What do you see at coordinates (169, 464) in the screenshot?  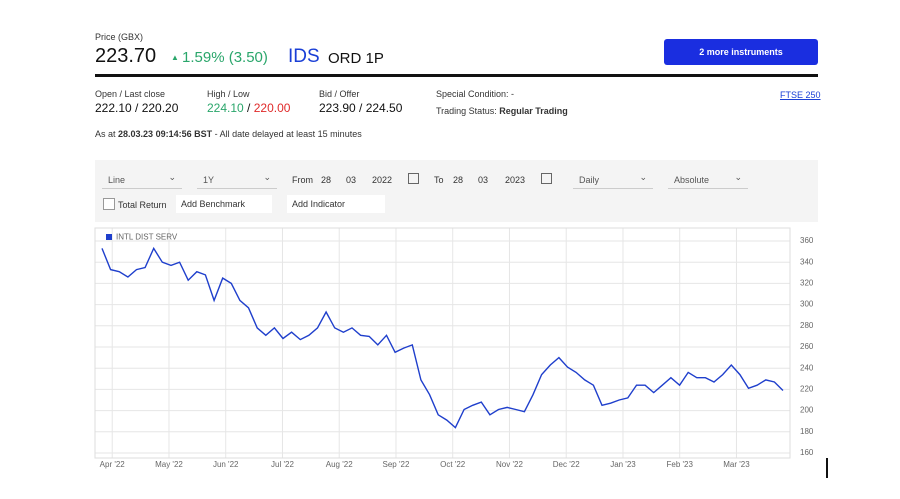 I see `x-tick-label: May '22` at bounding box center [169, 464].